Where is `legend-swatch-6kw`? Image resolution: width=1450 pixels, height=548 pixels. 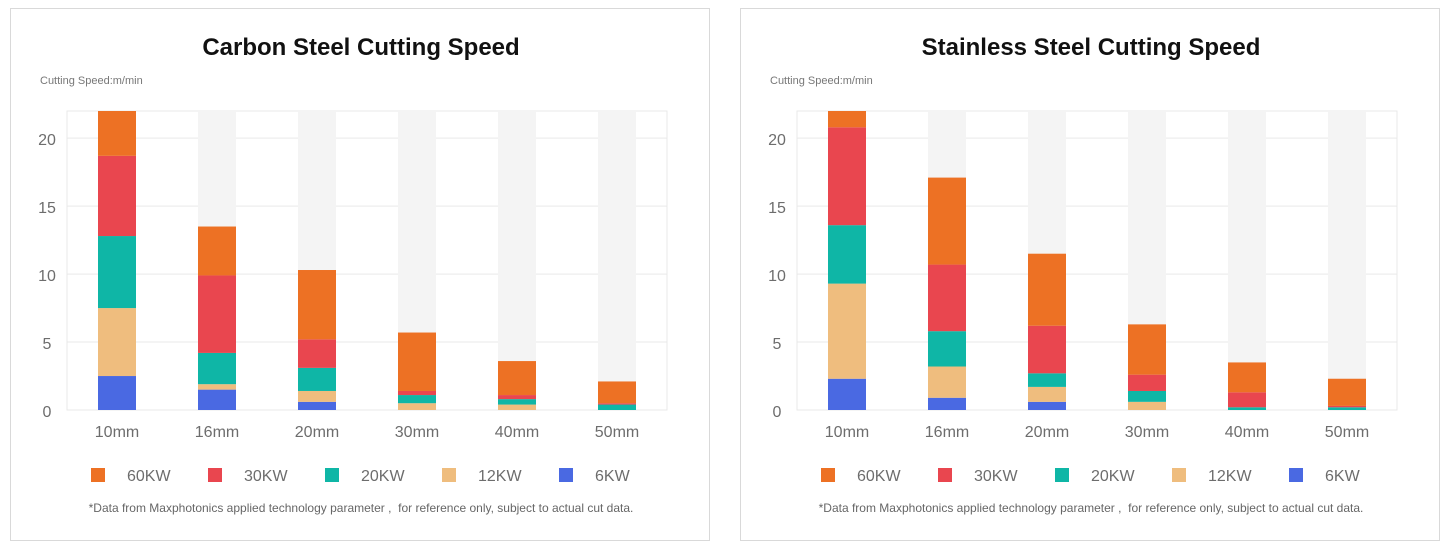
legend-swatch-6kw is located at coordinates (566, 475).